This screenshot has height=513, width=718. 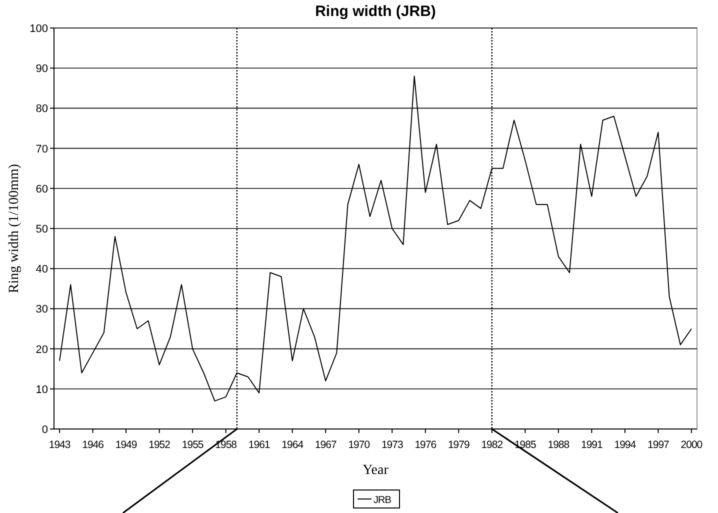 I want to click on x-tick-label: 1985, so click(x=525, y=445).